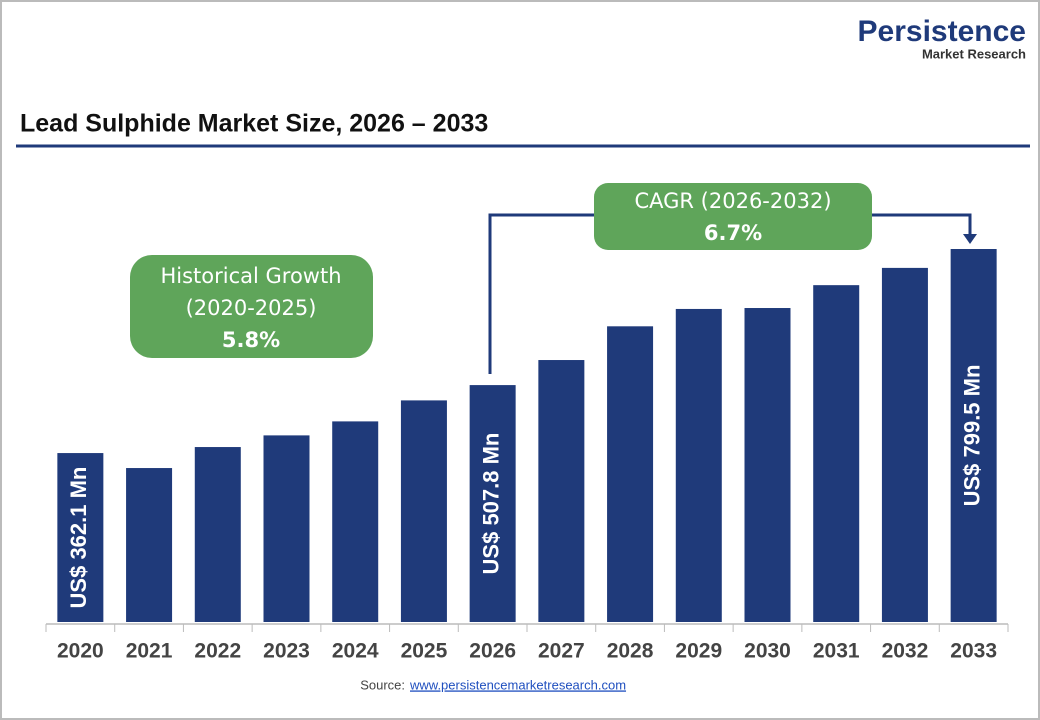 The image size is (1040, 720). I want to click on x-tick-label: 2027, so click(561, 651).